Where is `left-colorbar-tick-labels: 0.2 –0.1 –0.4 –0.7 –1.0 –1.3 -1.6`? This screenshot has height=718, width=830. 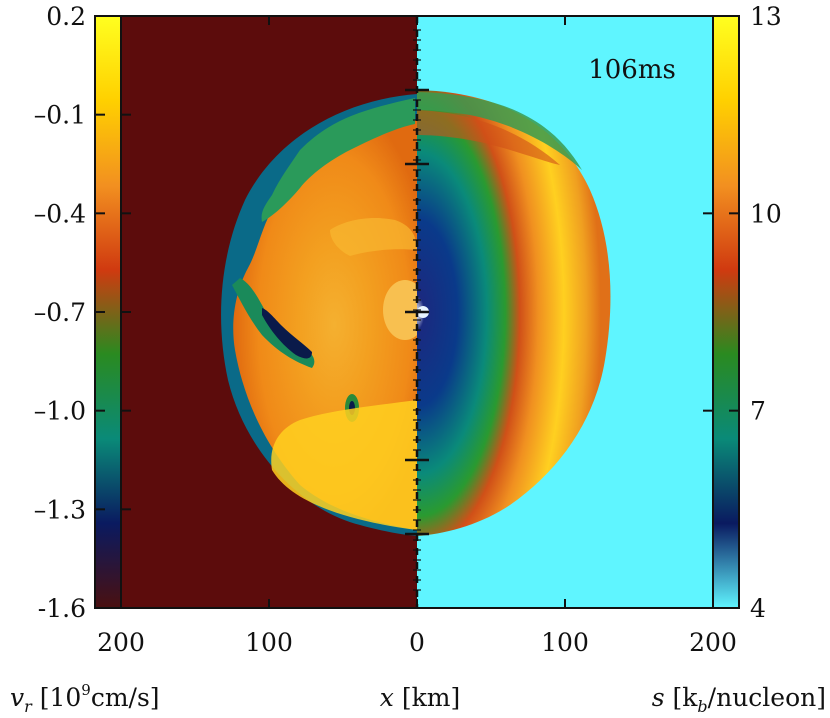
left-colorbar-tick-labels: 0.2 –0.1 –0.4 –0.7 –1.0 –1.3 -1.6 is located at coordinates (60, 312).